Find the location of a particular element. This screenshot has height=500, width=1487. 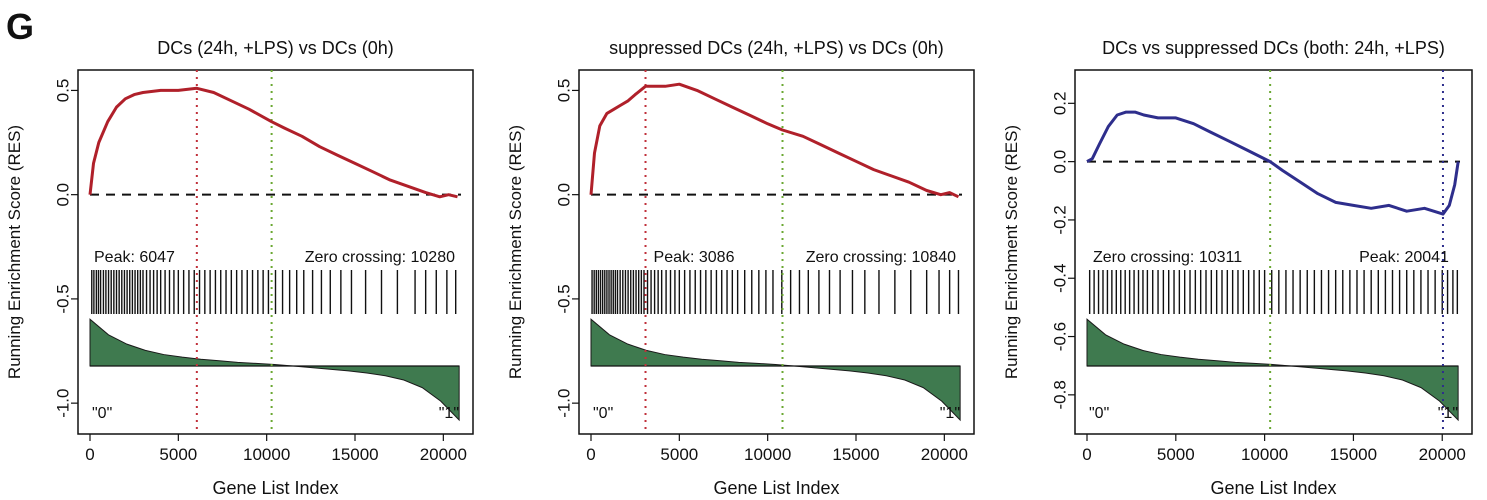

chart-title: suppressed DCs (24h, +LPS) vs DCs (0h) is located at coordinates (776, 48).